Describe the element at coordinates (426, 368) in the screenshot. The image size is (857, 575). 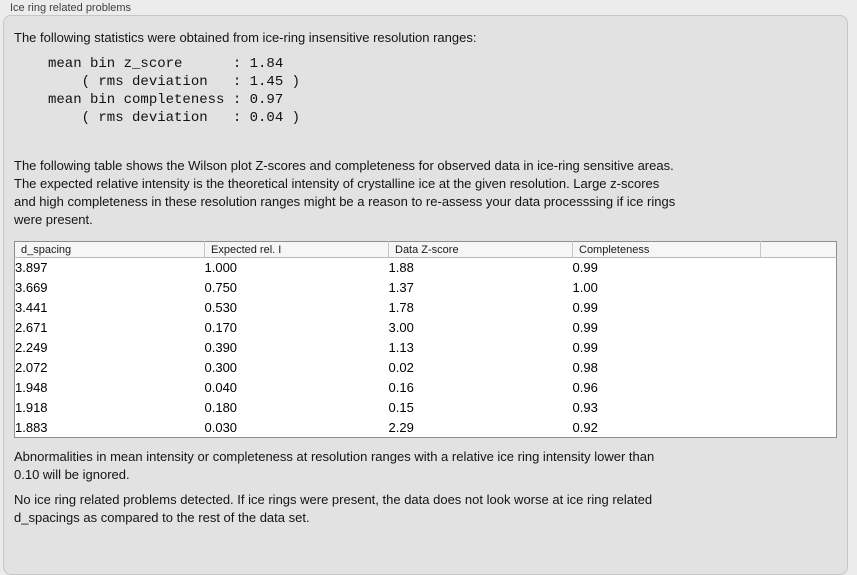
I see `table-row: 2.072 0.300 0.02 0.98` at that location.